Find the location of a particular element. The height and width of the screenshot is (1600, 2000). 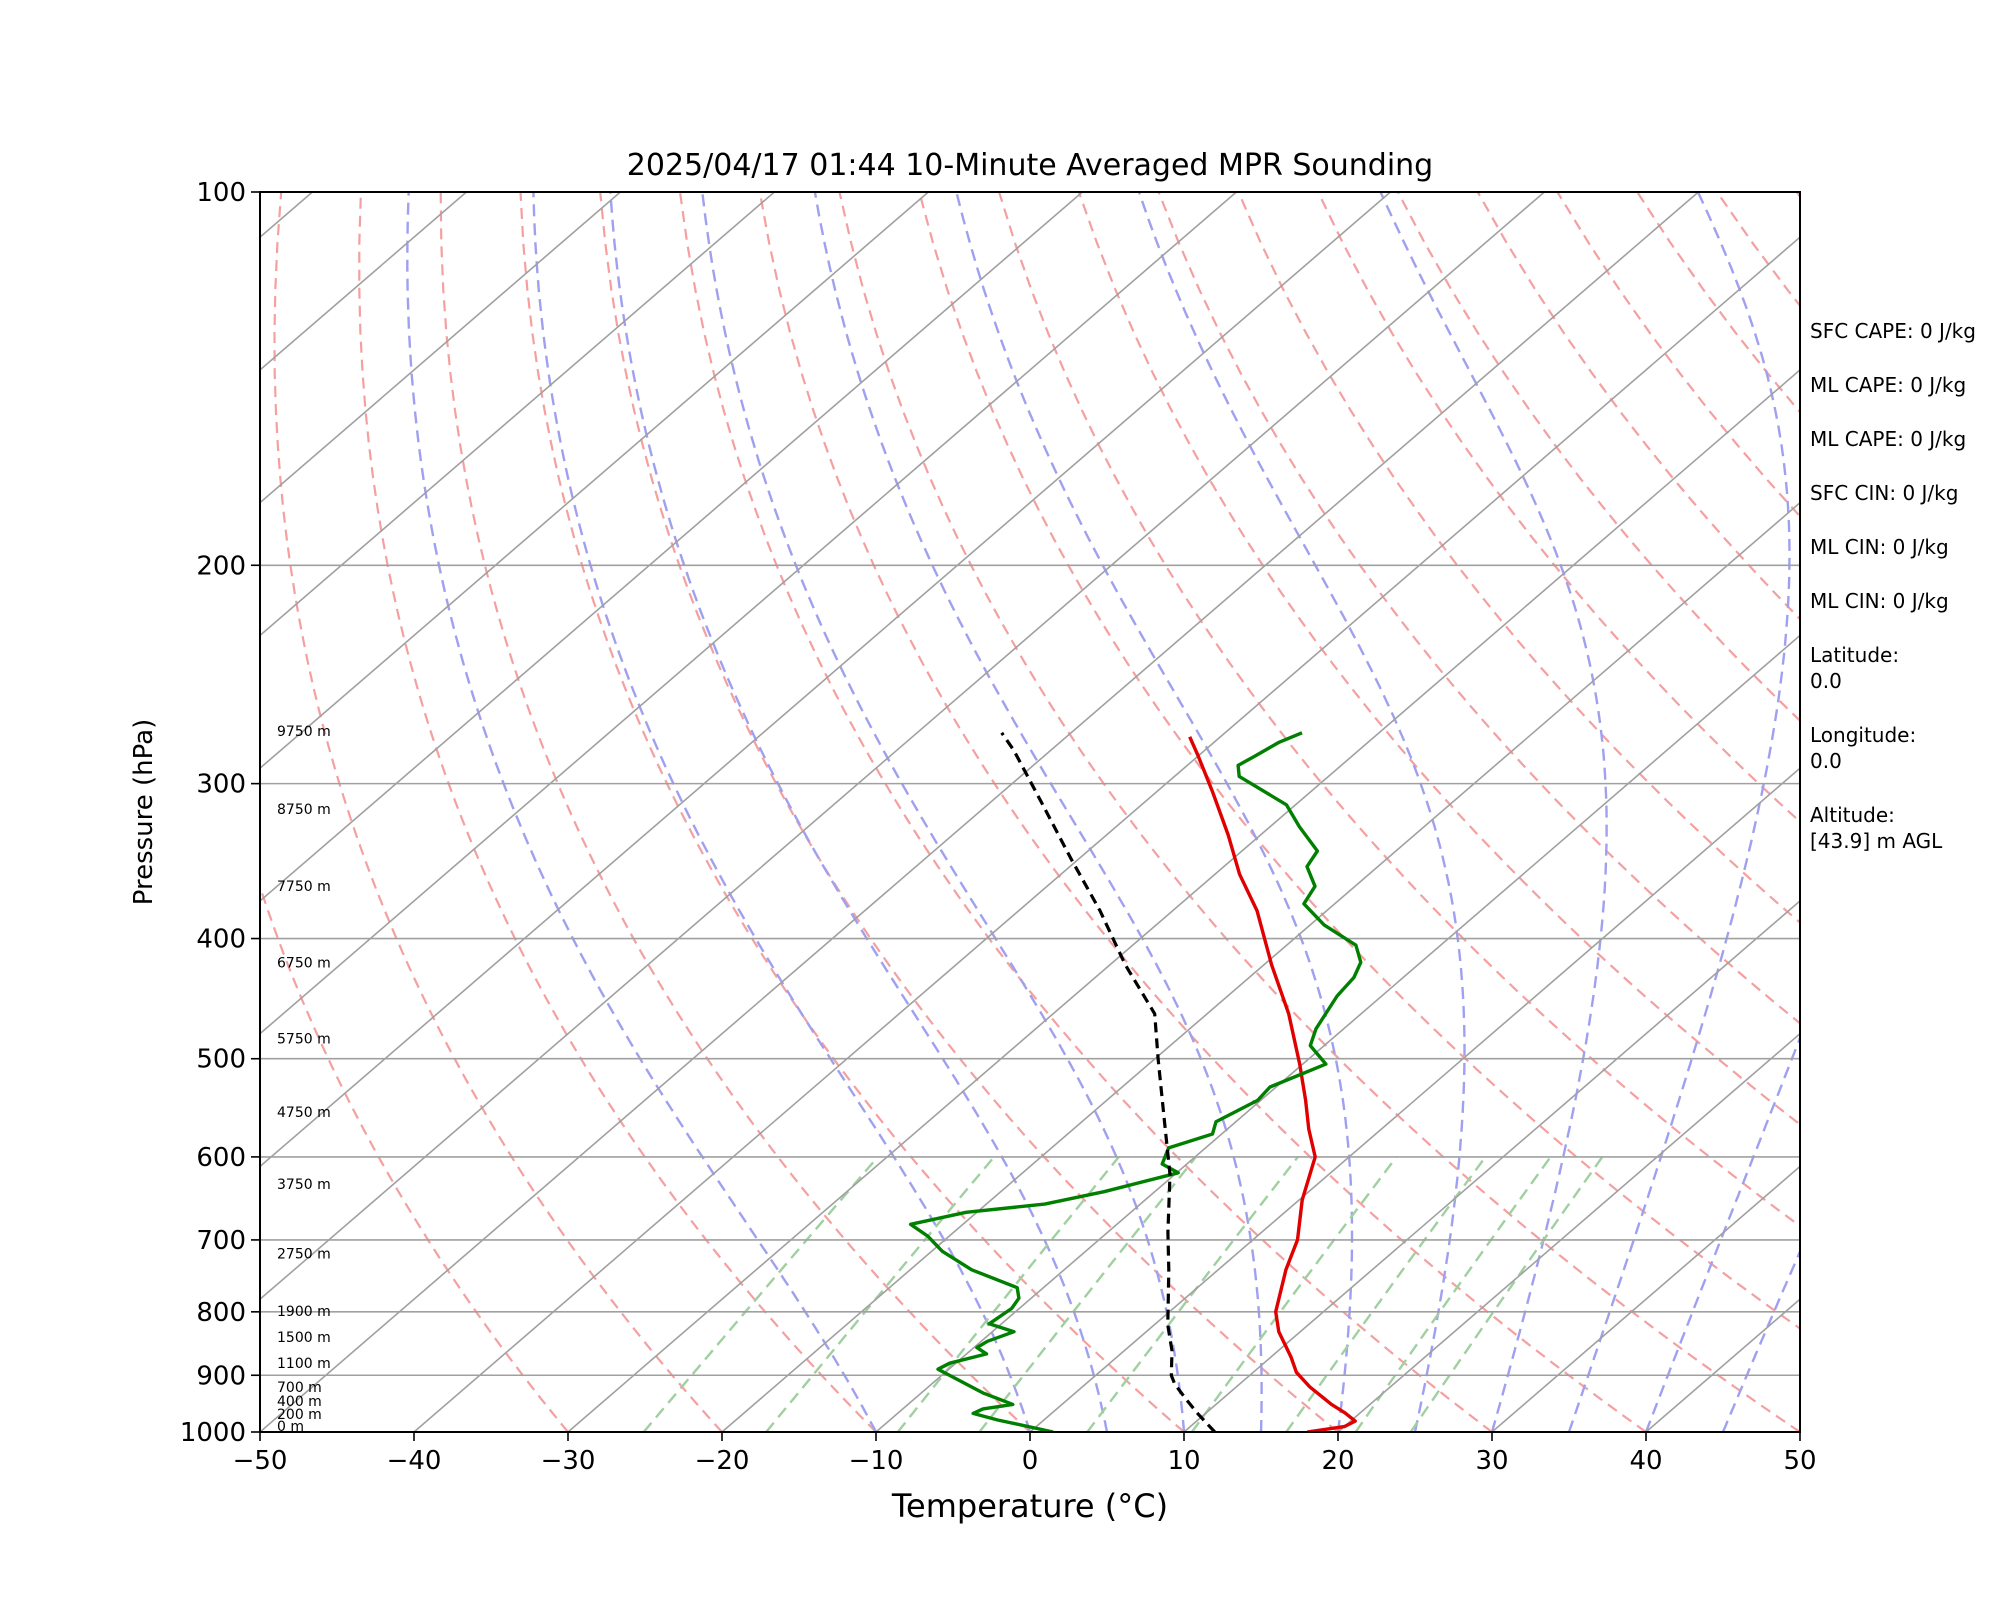

y-tick-label: 400 is located at coordinates (221, 940).